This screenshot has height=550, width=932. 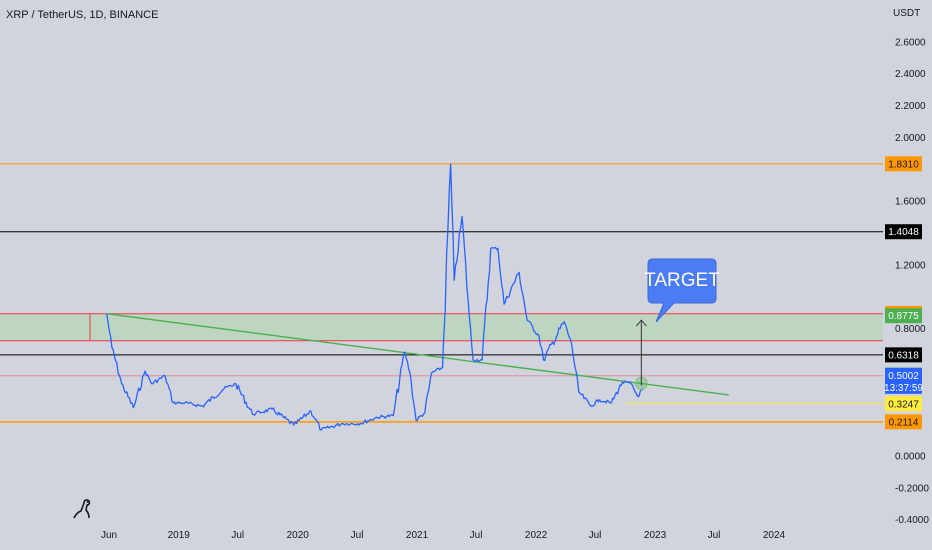 What do you see at coordinates (910, 457) in the screenshot?
I see `price-axis-tick-label: 0.0000` at bounding box center [910, 457].